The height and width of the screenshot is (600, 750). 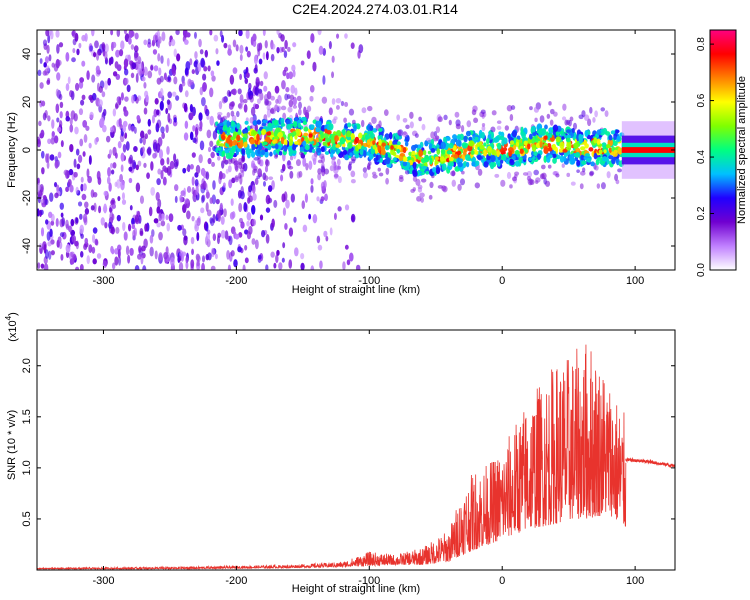 What do you see at coordinates (8, 317) in the screenshot?
I see `snr-multiplier-exp: 4` at bounding box center [8, 317].